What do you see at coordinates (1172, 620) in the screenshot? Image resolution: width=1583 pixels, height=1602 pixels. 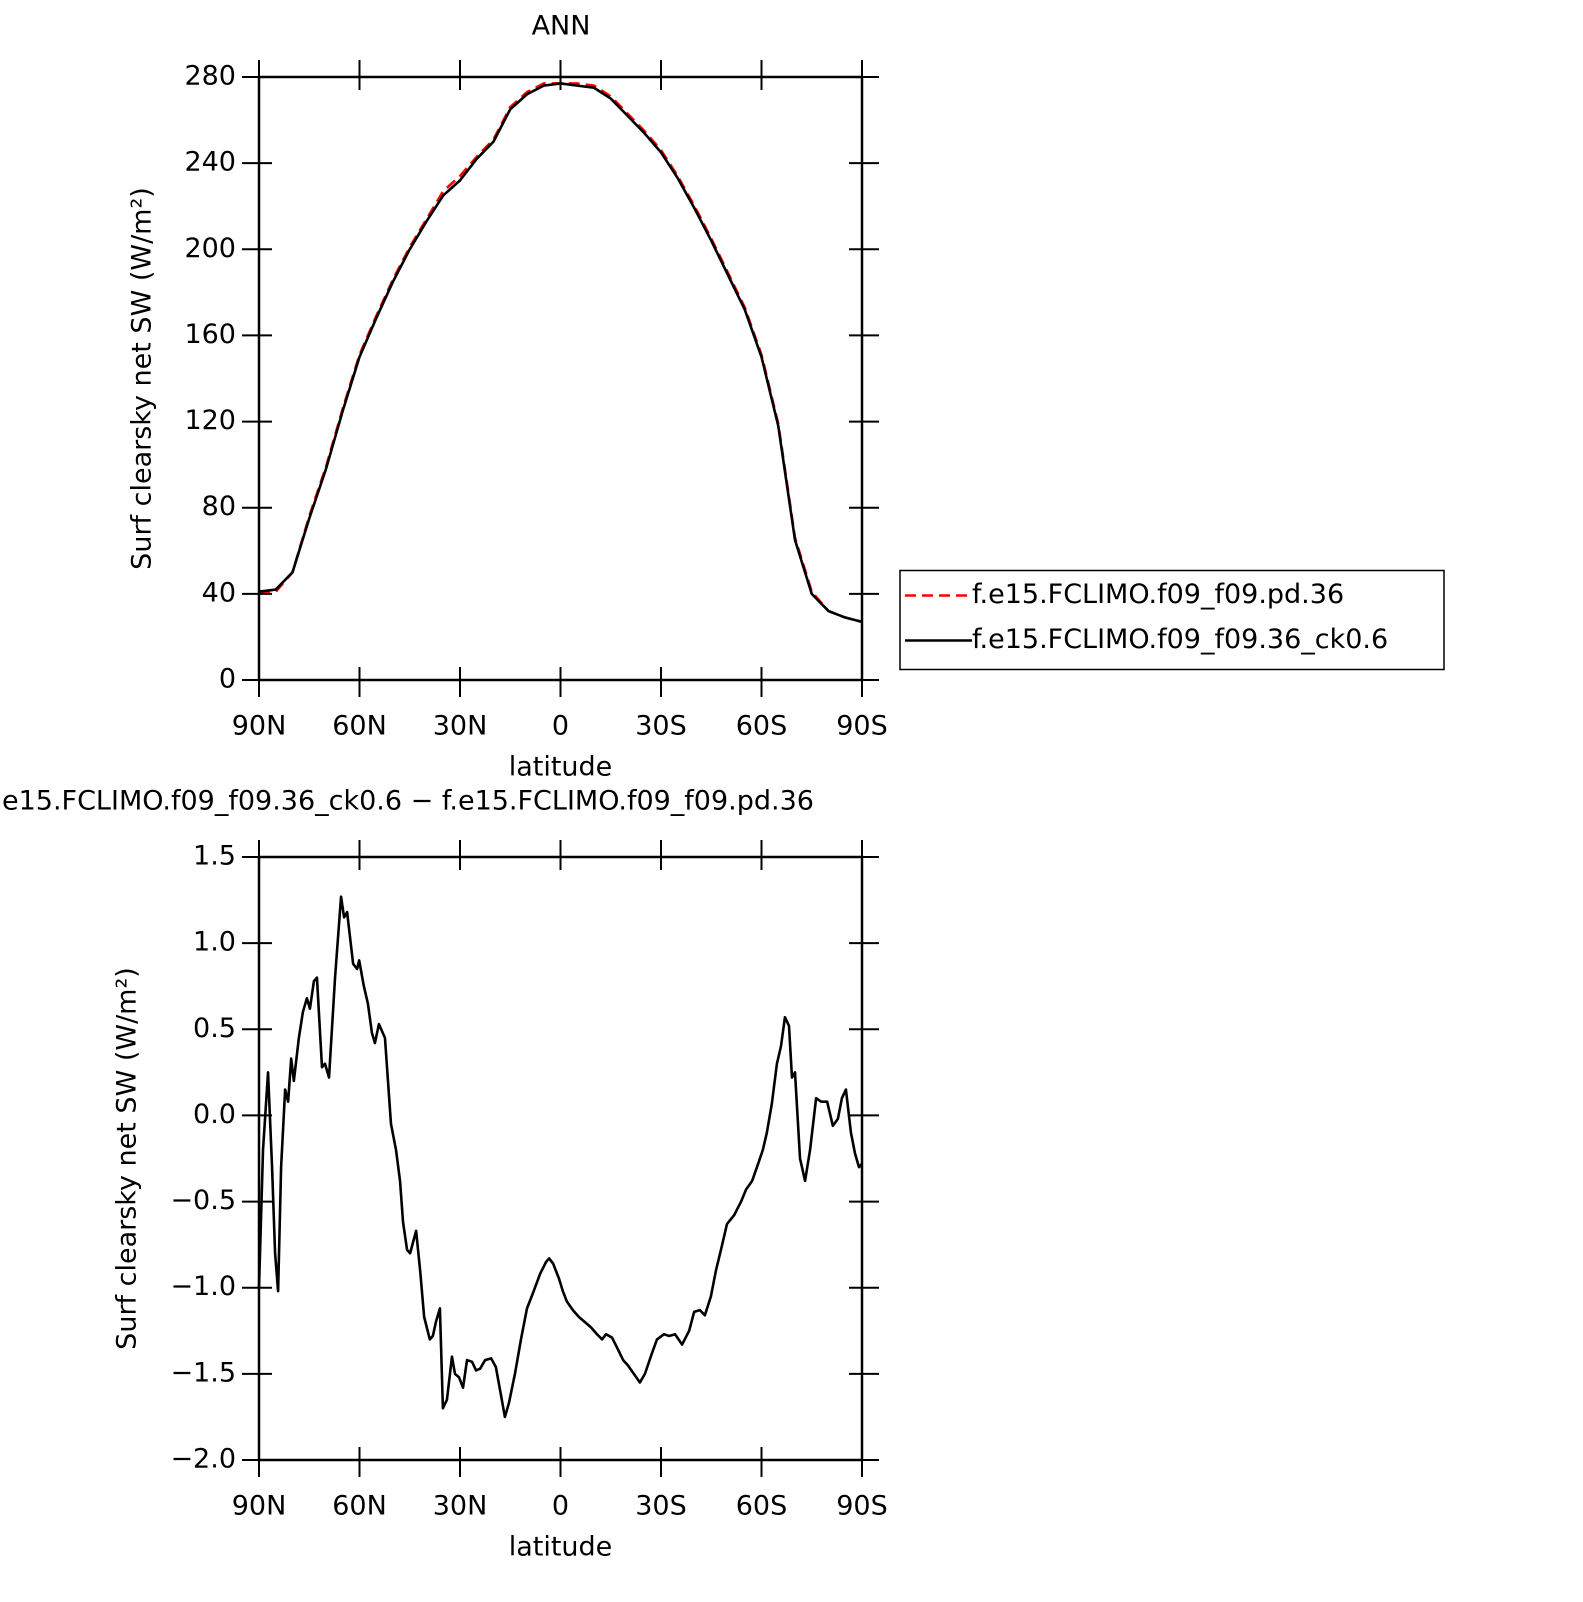 I see `legend-box` at bounding box center [1172, 620].